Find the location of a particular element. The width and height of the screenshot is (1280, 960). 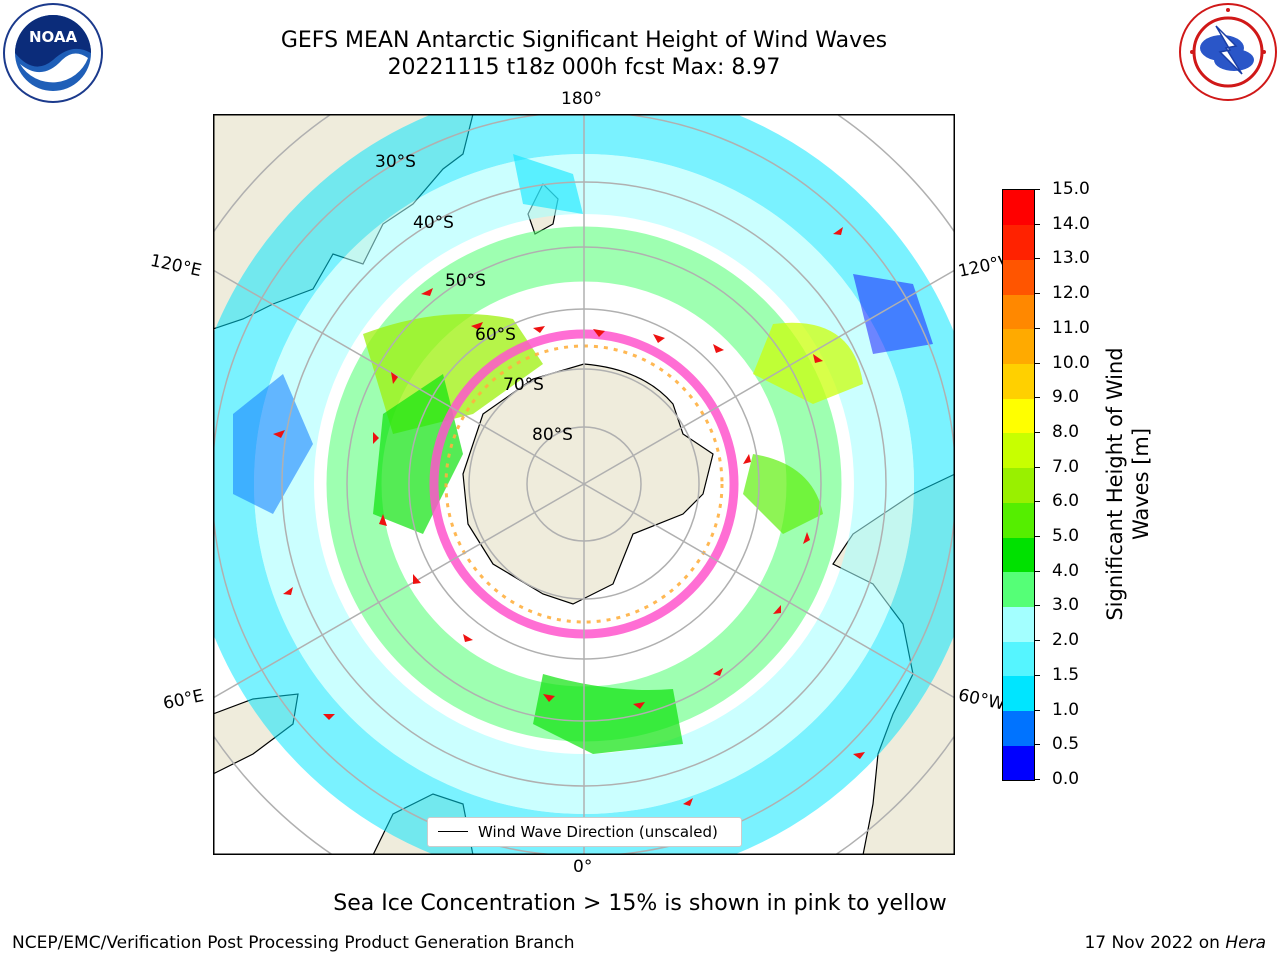

colorbar is located at coordinates (1018, 485).